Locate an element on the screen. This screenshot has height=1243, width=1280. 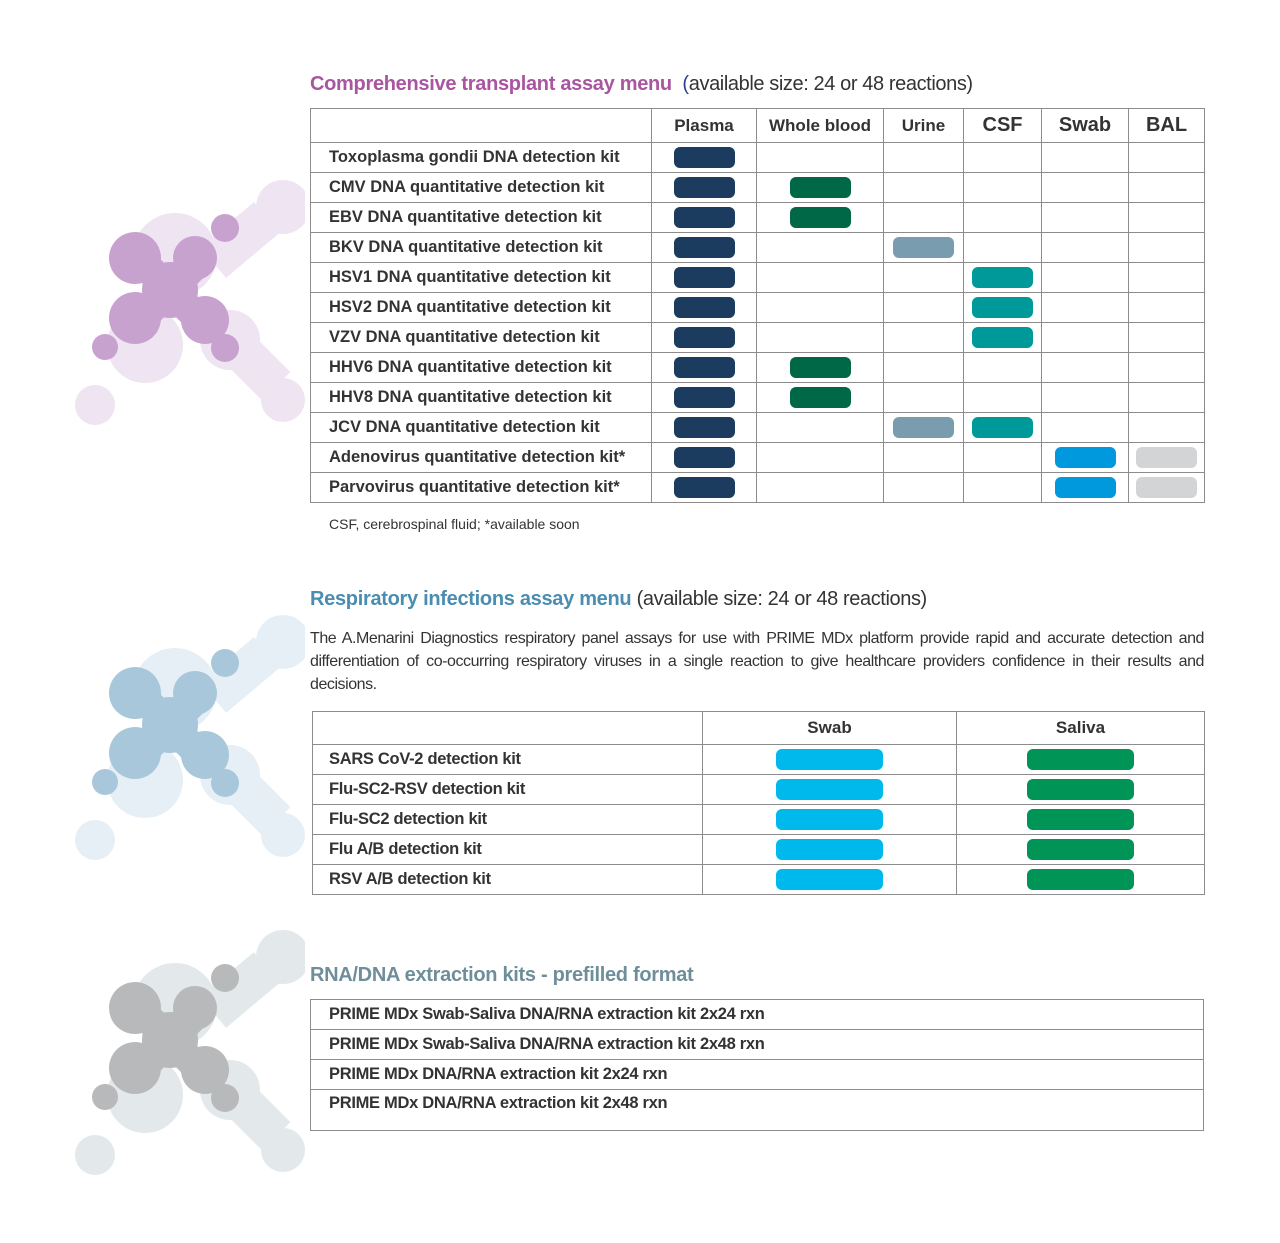
table-row: Flu A/B detection kit is located at coordinates (758, 849).